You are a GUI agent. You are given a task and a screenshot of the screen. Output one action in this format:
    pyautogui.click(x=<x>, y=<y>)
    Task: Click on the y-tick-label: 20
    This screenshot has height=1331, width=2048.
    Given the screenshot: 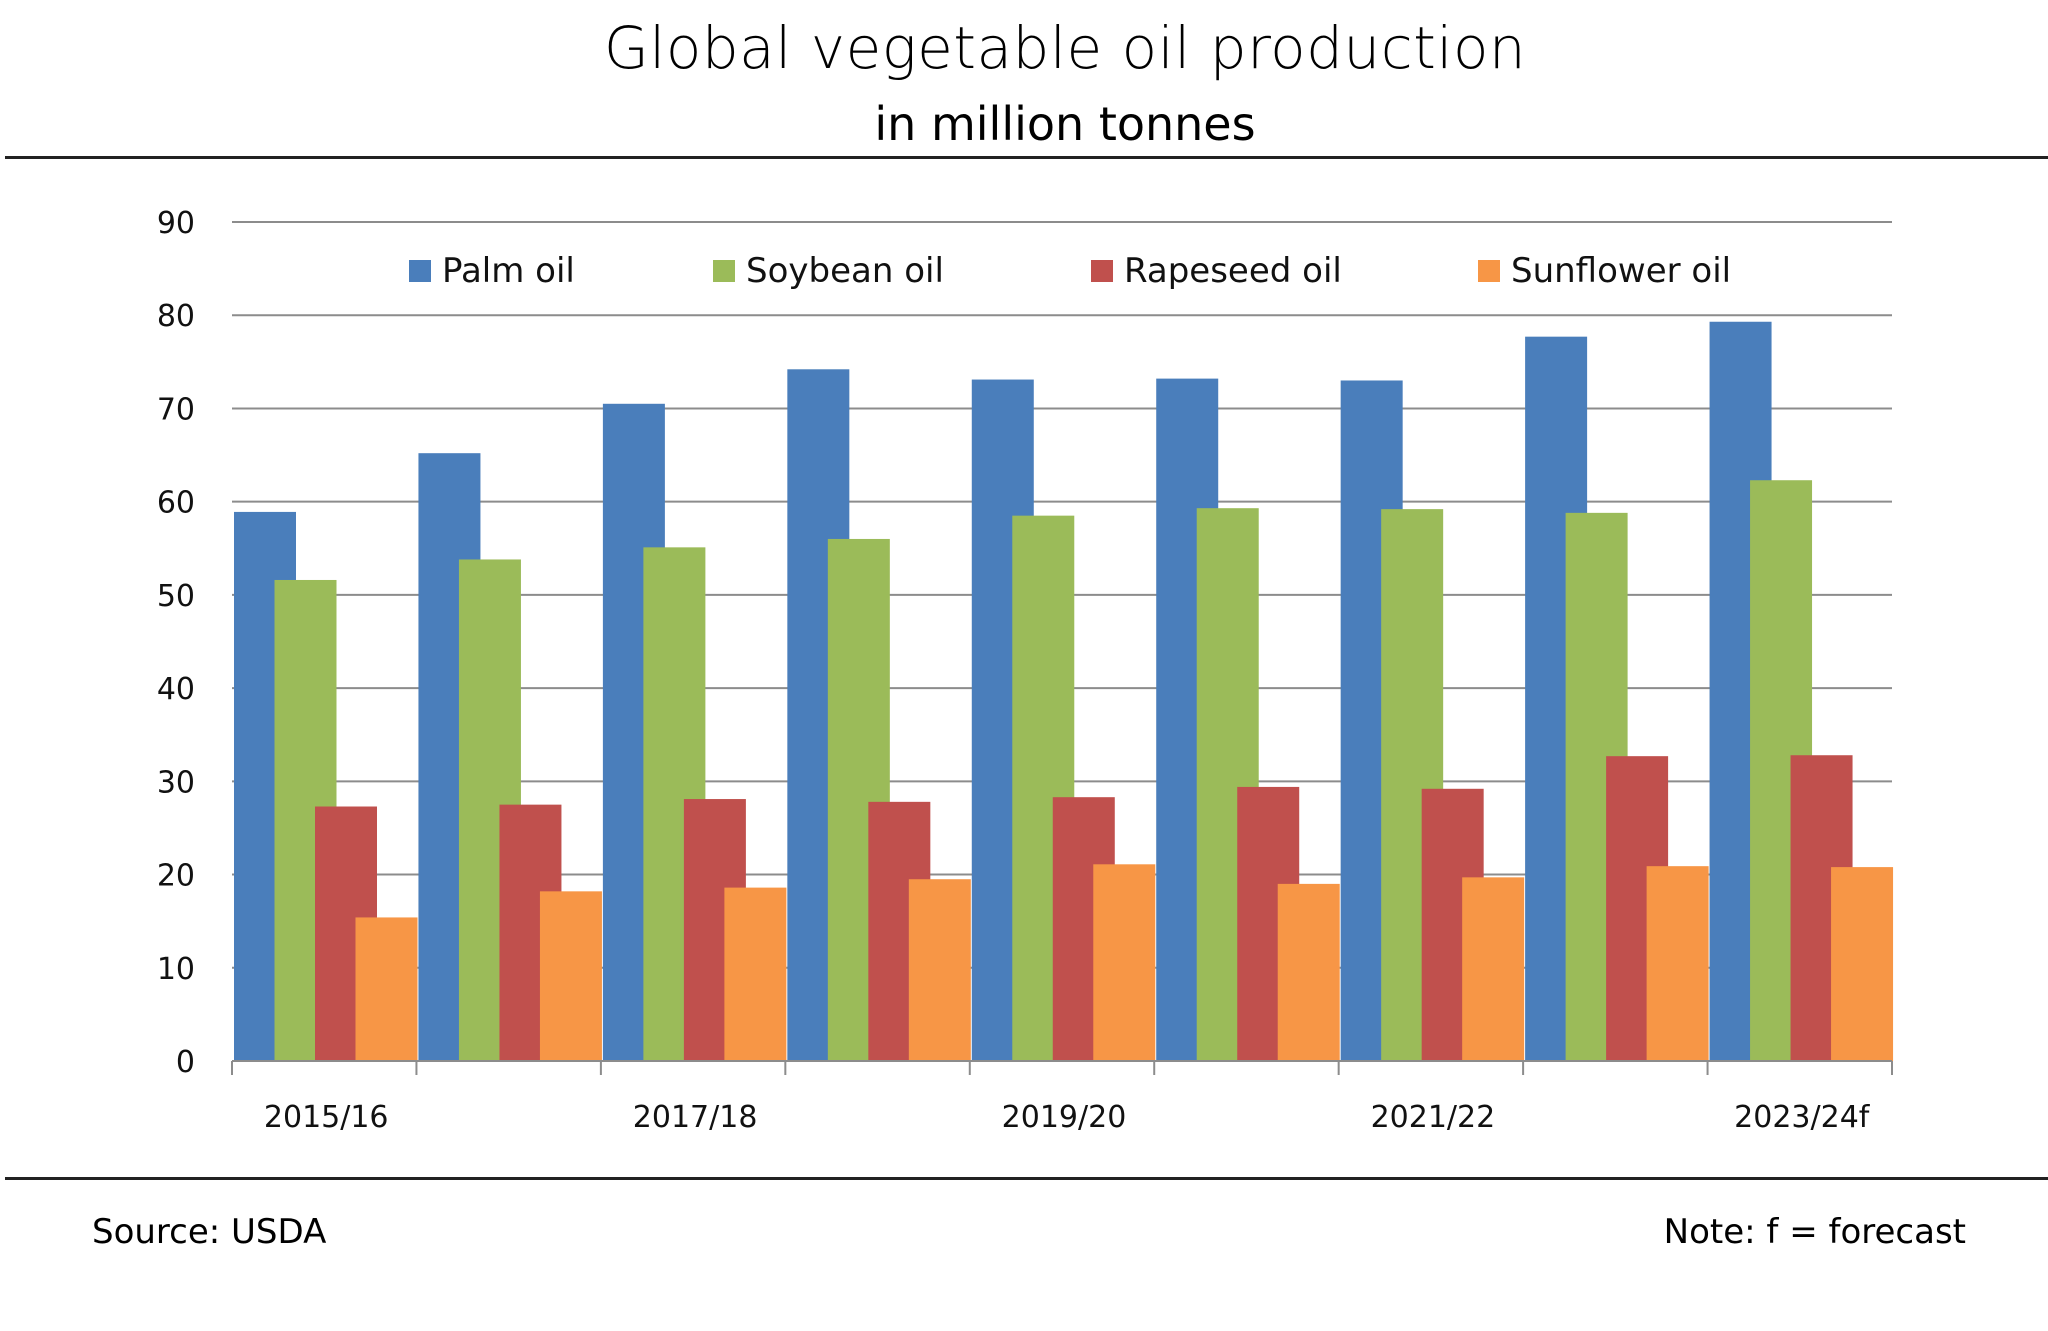 What is the action you would take?
    pyautogui.click(x=176, y=876)
    